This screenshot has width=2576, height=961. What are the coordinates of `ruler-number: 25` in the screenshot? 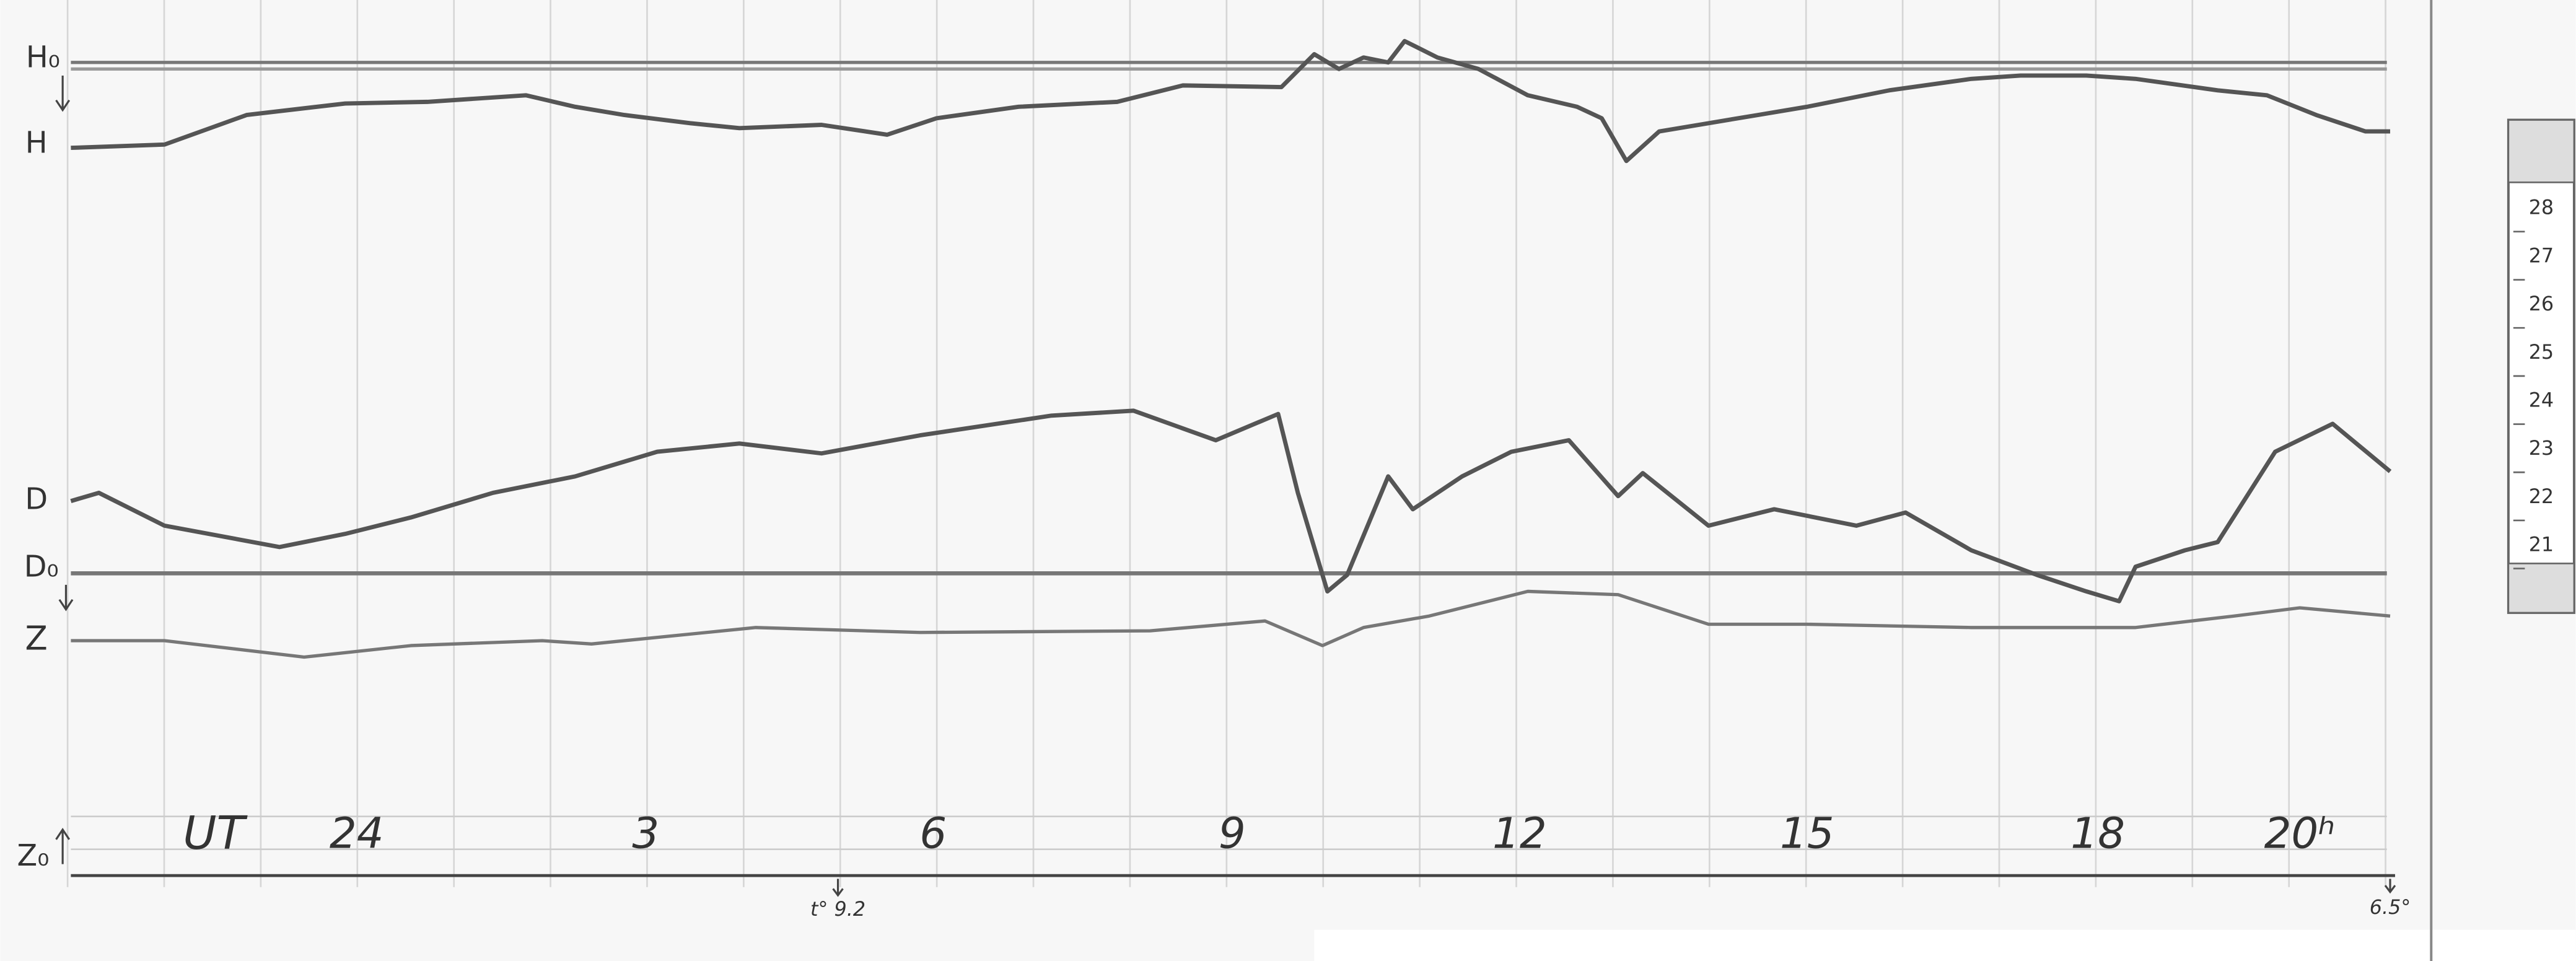 It's located at (2541, 352).